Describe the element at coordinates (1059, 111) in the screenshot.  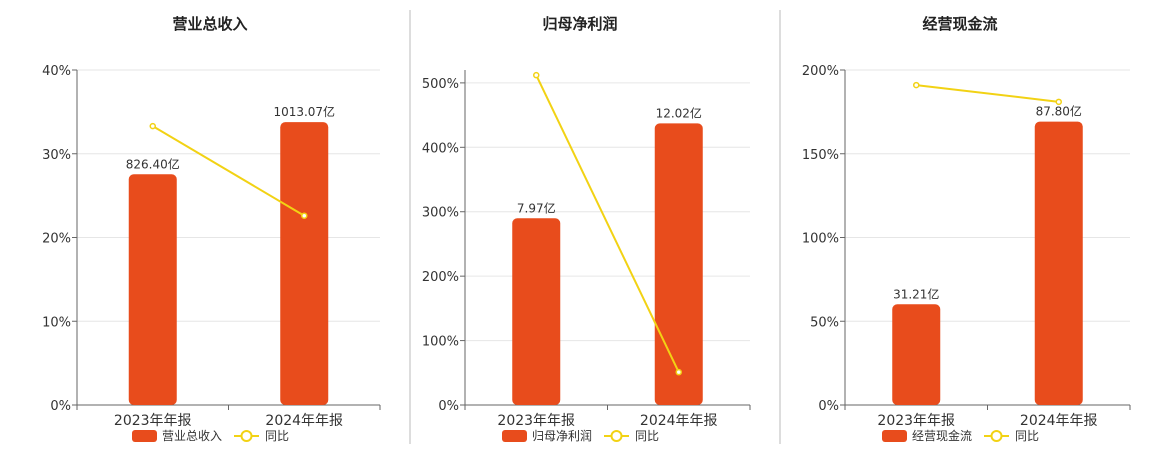
I see `bar-data-label: 87.80亿` at that location.